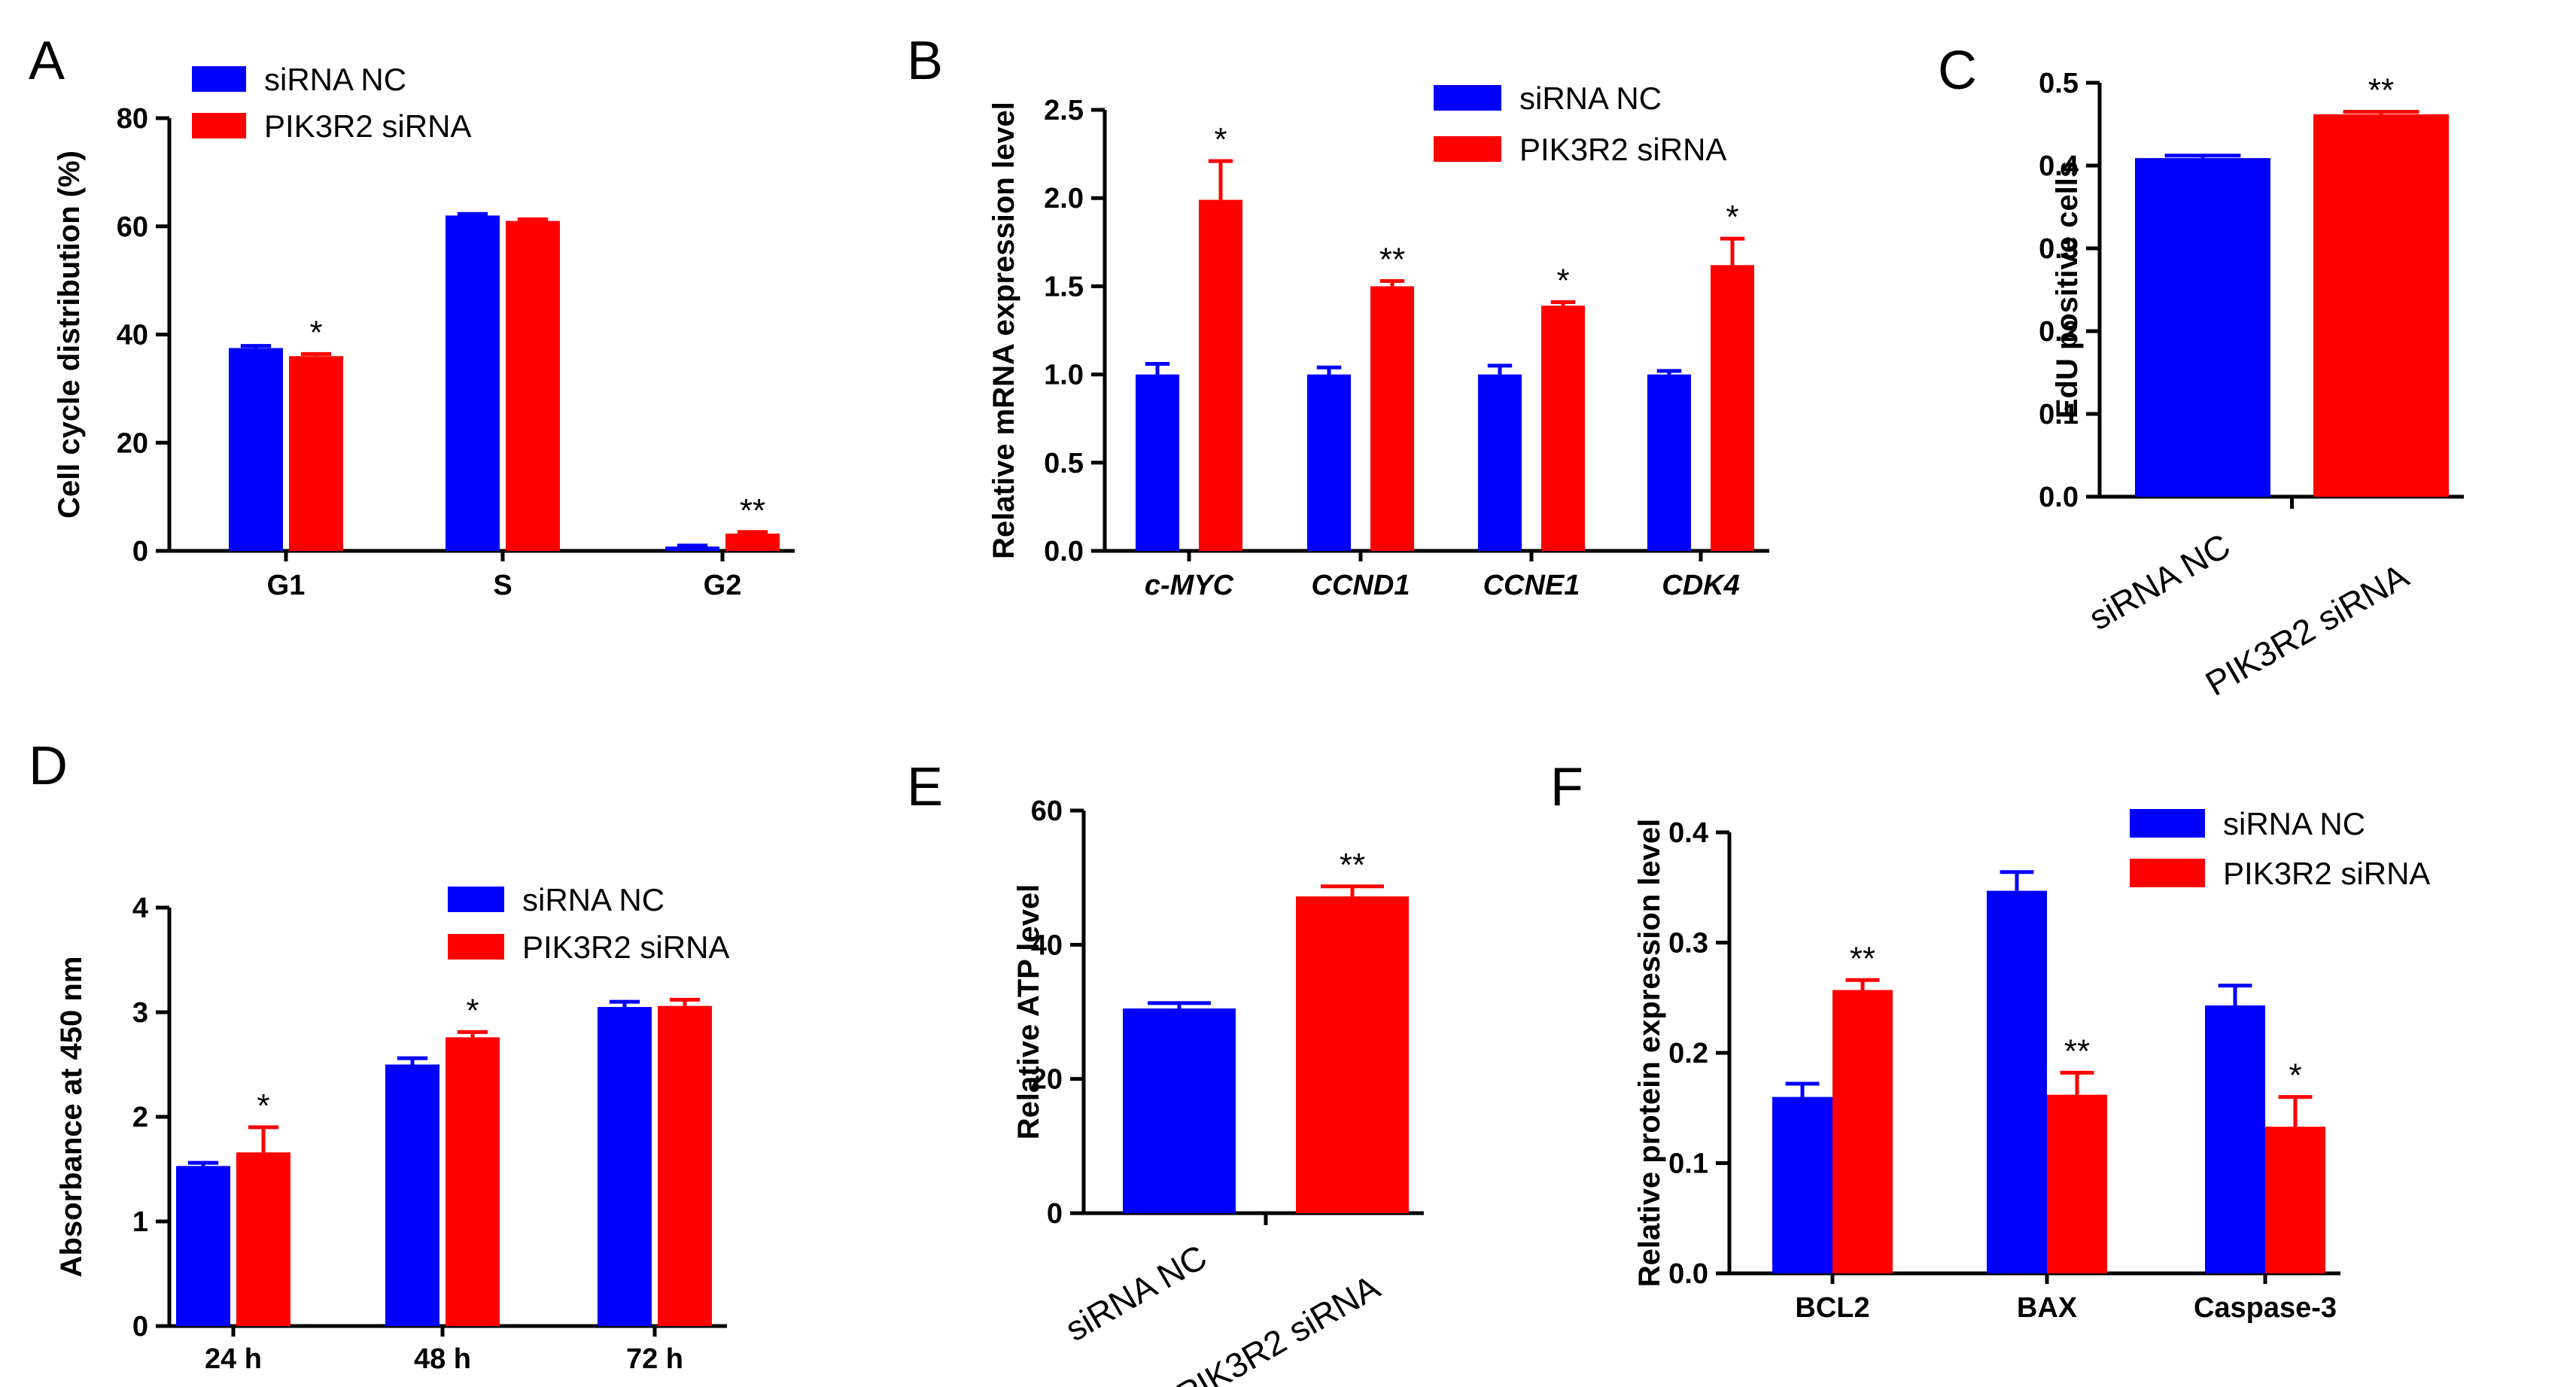  I want to click on panel-label: D, so click(48, 766).